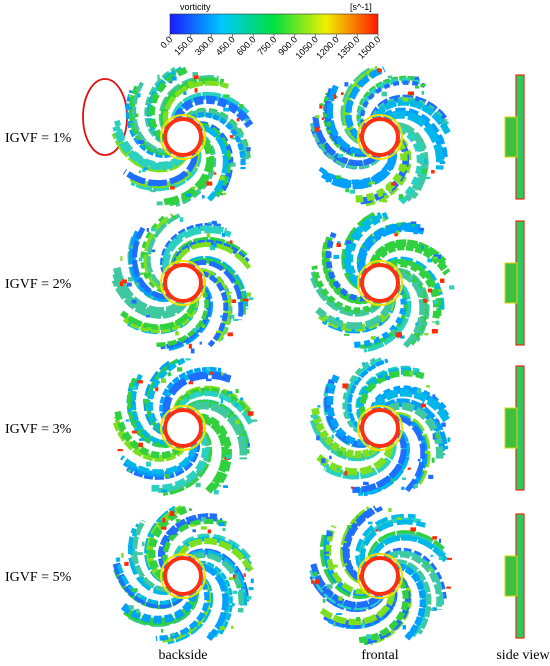 This screenshot has height=666, width=550. I want to click on colorbar, so click(274, 24).